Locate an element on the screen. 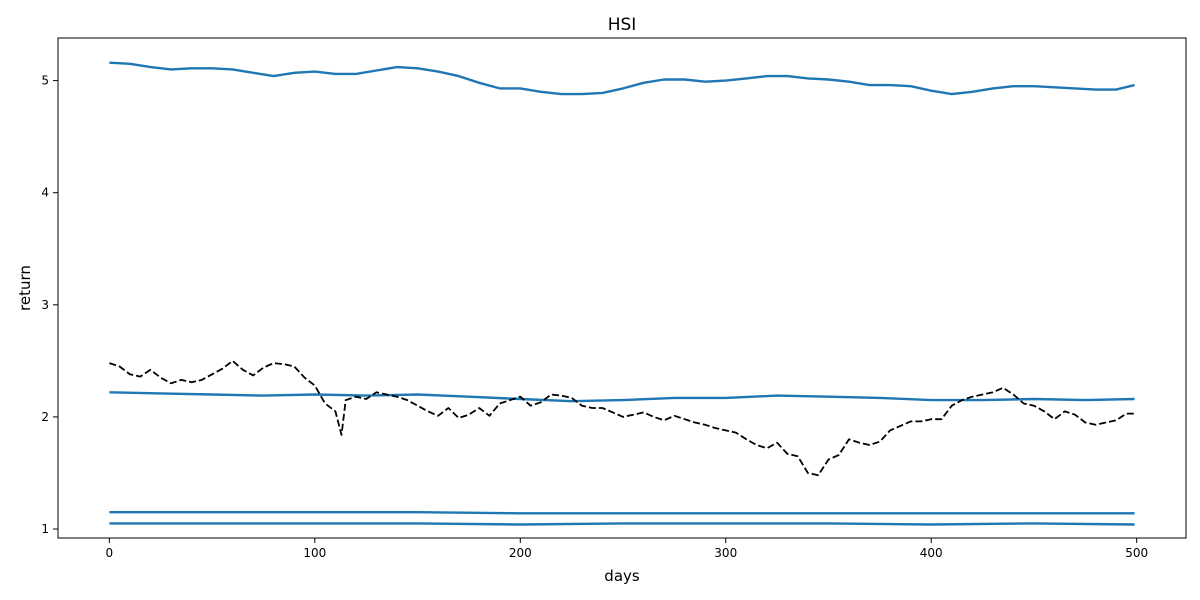 The height and width of the screenshot is (600, 1200). chart-title: HSI is located at coordinates (622, 25).